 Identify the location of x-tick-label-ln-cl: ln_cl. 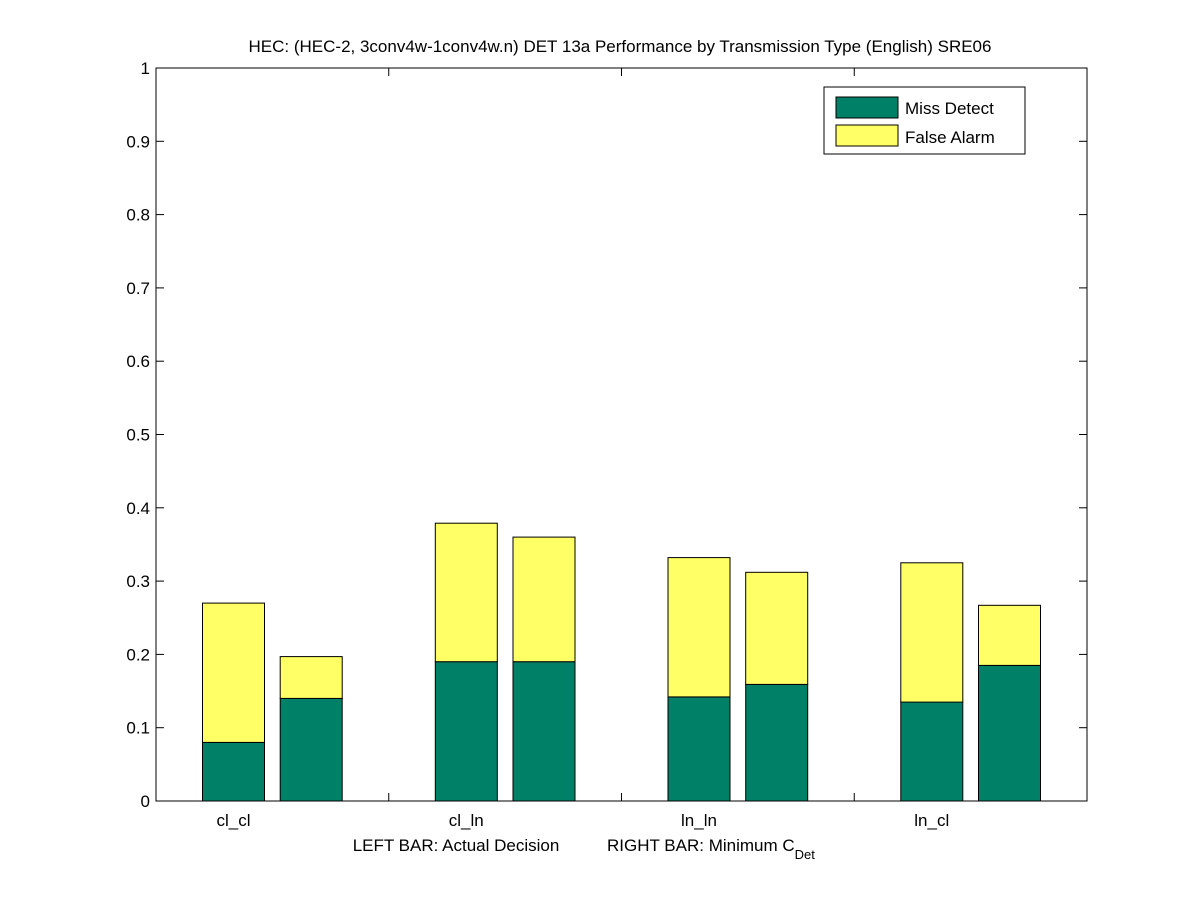
(931, 820).